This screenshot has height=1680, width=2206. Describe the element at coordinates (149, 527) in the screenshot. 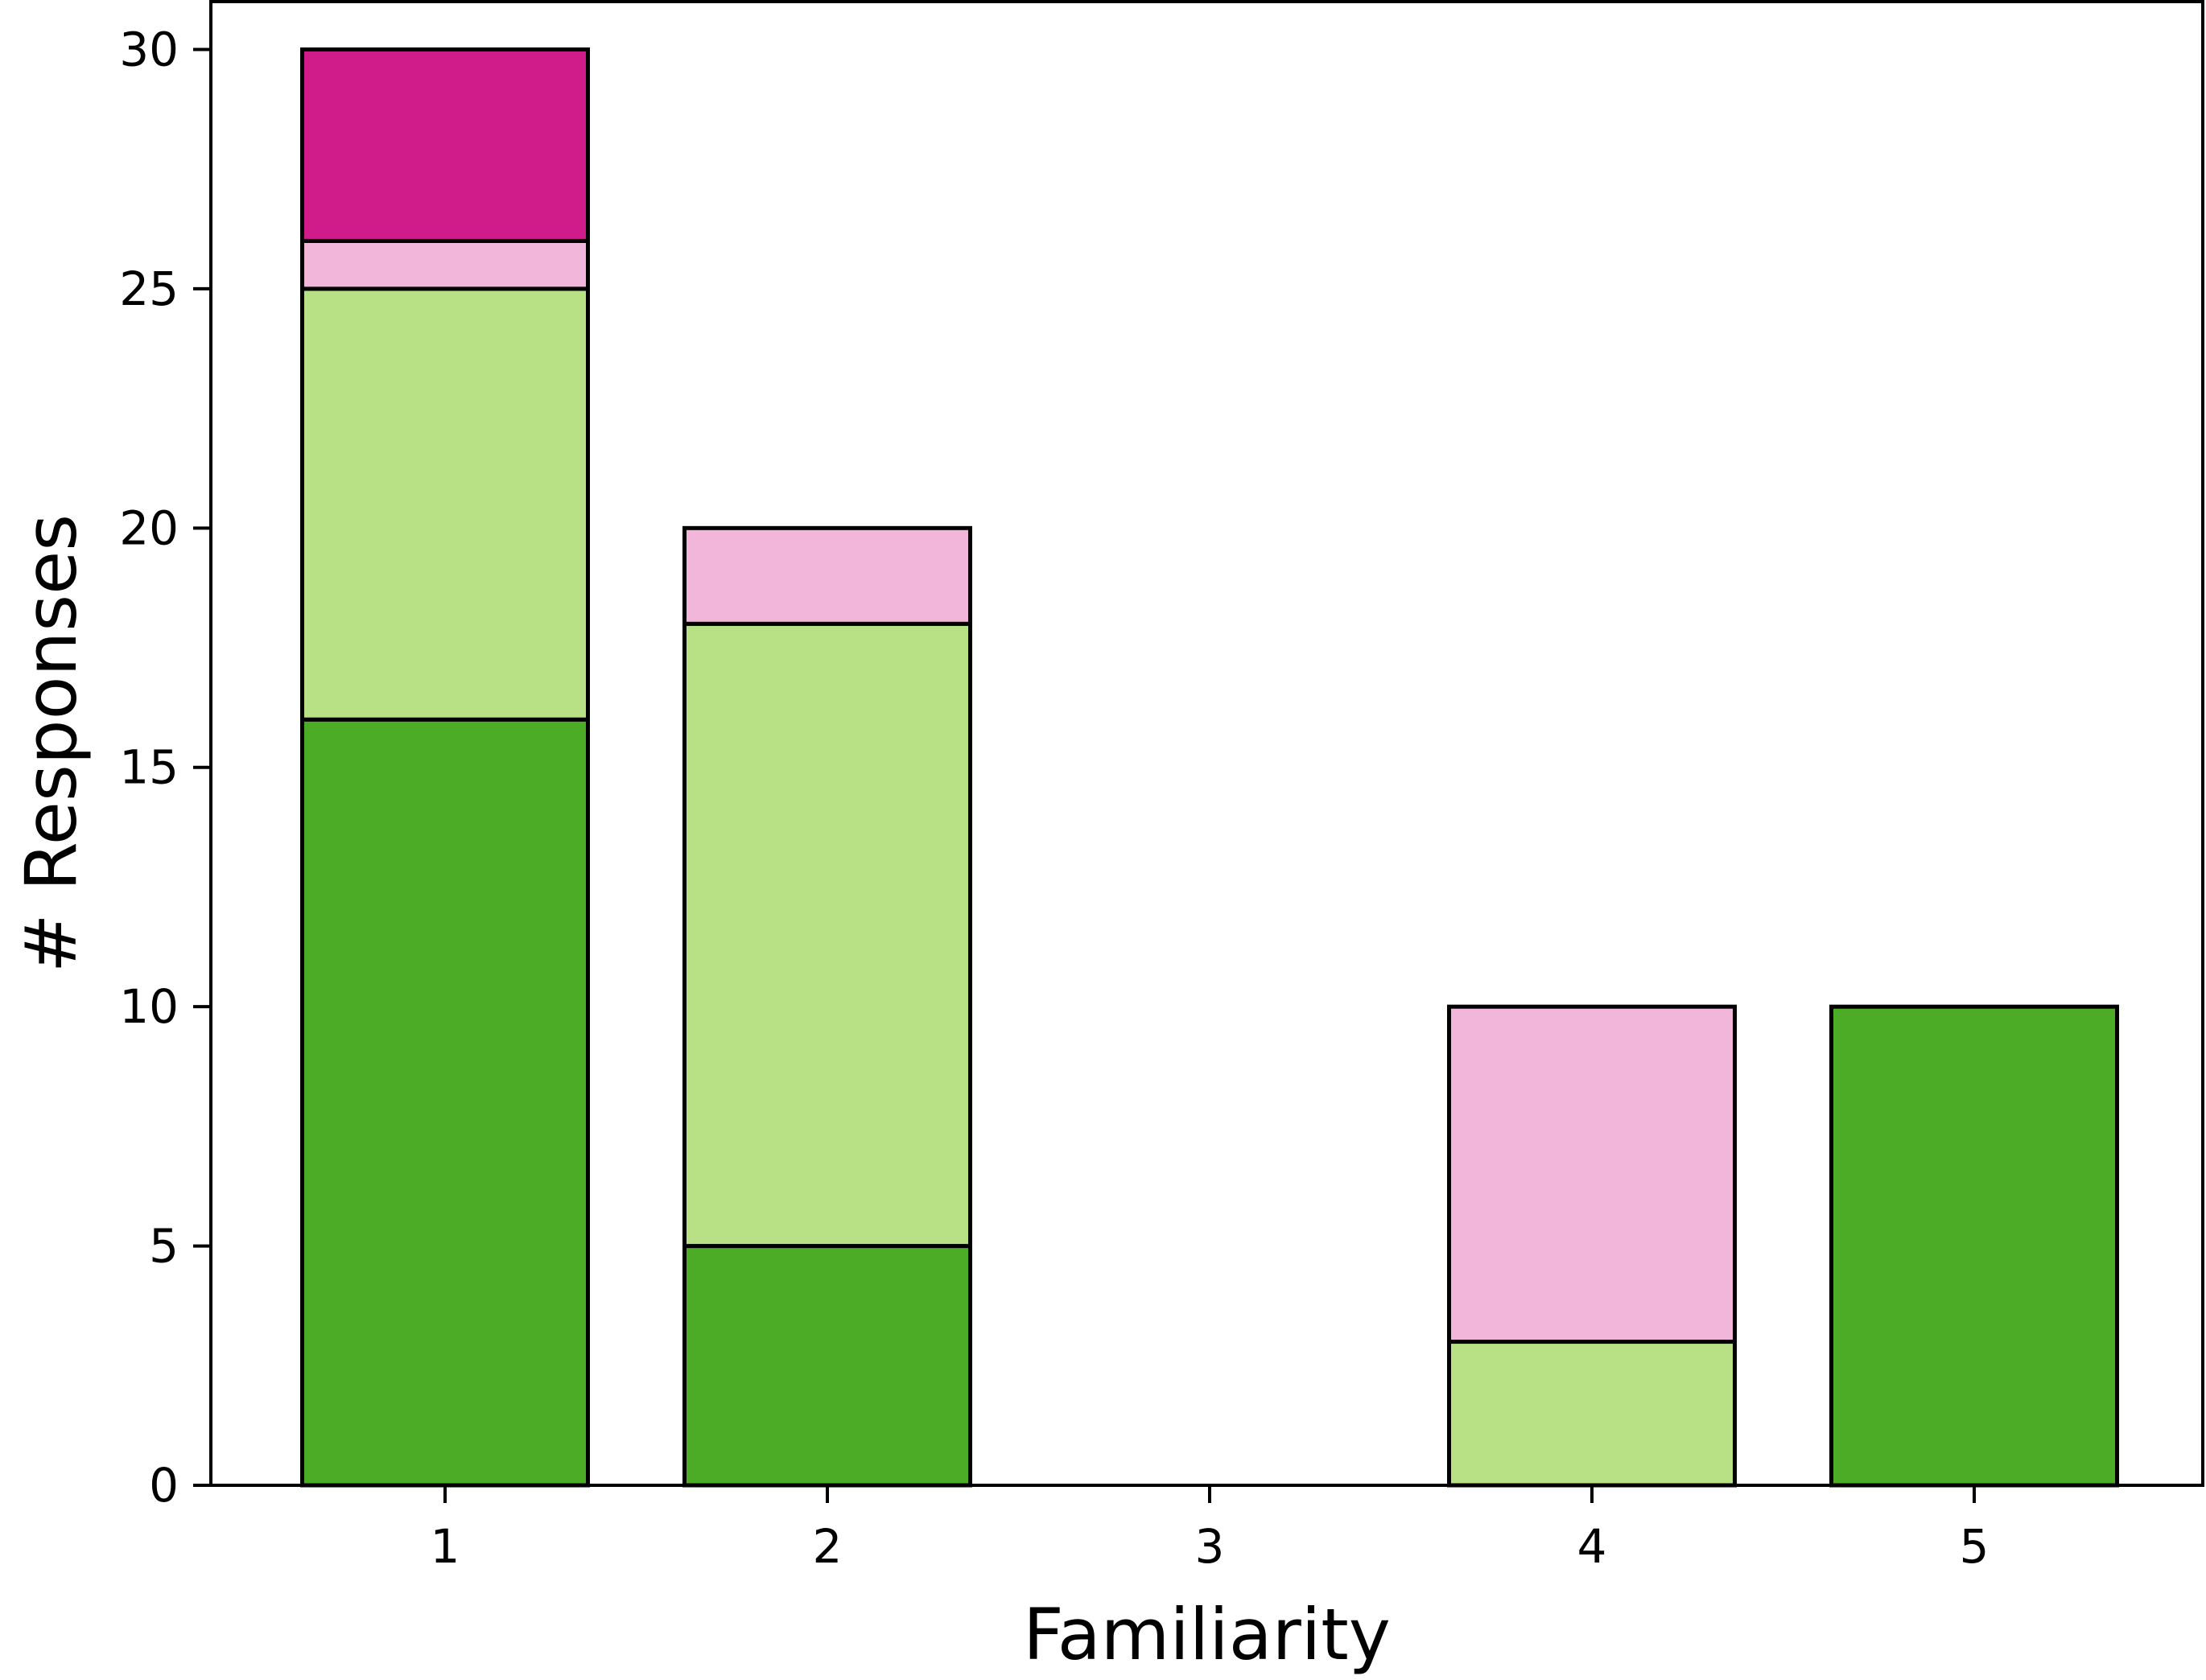

I see `y-tick-label: 20` at that location.